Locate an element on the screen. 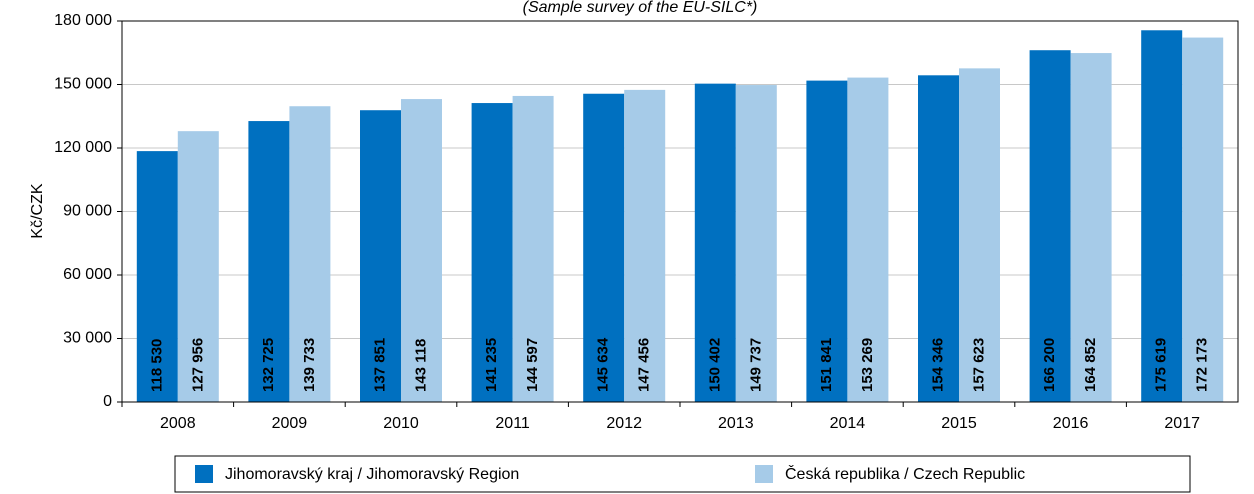  value-label: 118 530 is located at coordinates (156, 365).